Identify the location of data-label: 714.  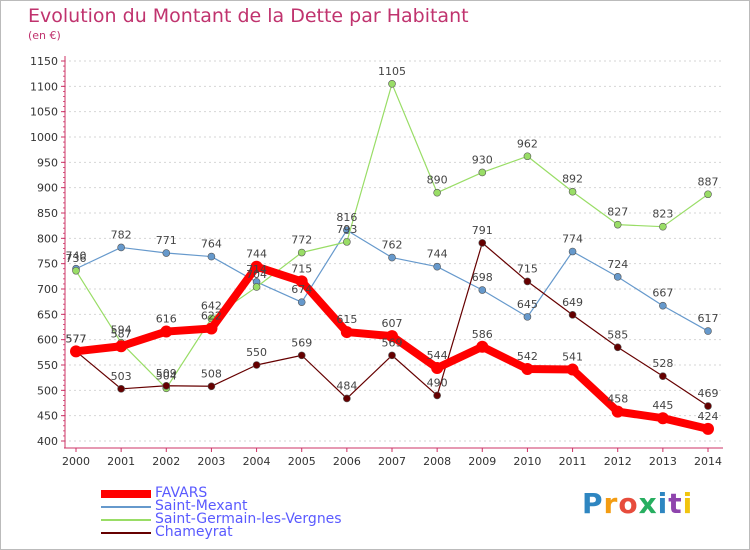
(256, 269).